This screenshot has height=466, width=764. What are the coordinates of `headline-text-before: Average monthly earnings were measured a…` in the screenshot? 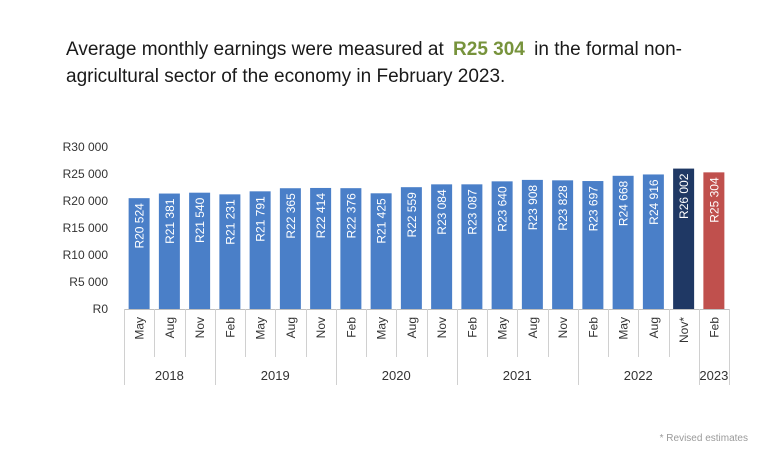 It's located at (255, 49).